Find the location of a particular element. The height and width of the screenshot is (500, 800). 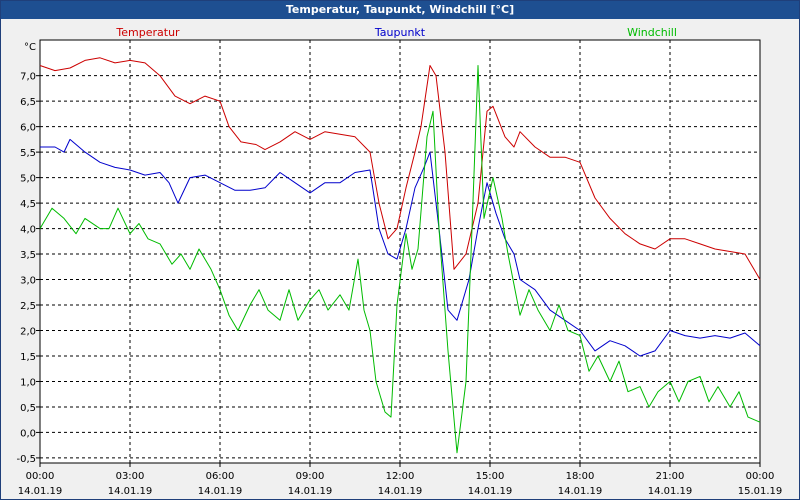

y-tick-label: 5,0 is located at coordinates (28, 179).